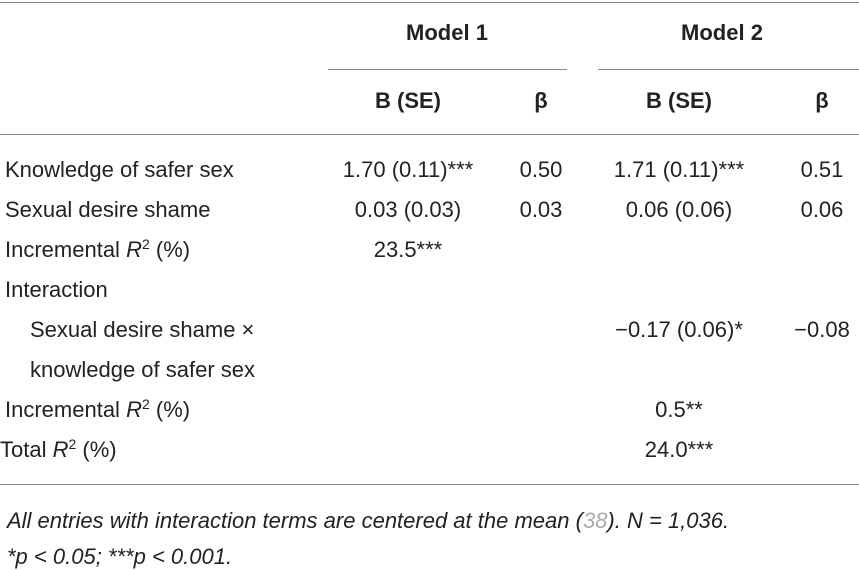 This screenshot has height=570, width=859. What do you see at coordinates (408, 249) in the screenshot?
I see `cell: 23.5***` at bounding box center [408, 249].